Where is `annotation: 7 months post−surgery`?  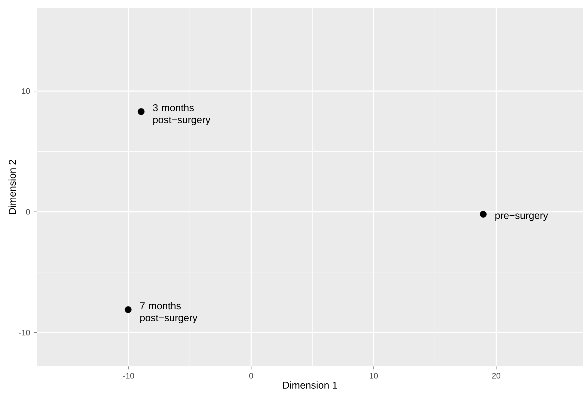
annotation: 7 months post−surgery is located at coordinates (169, 313).